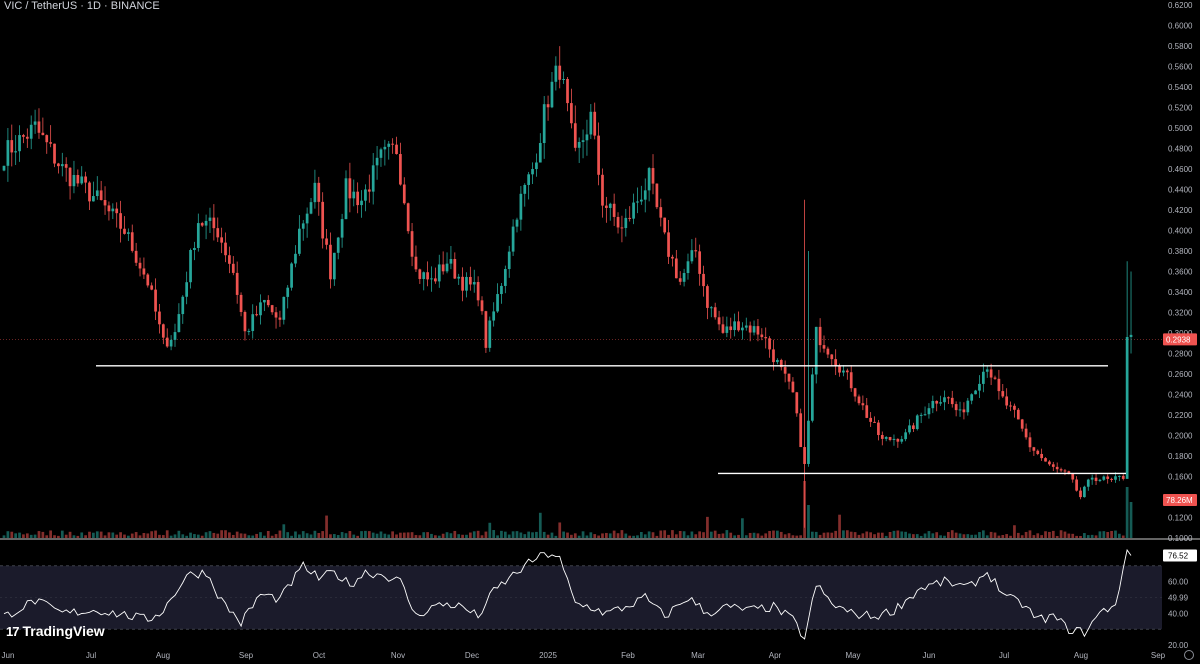 Image resolution: width=1200 pixels, height=664 pixels. I want to click on y-tick-label: 0.1200, so click(1180, 518).